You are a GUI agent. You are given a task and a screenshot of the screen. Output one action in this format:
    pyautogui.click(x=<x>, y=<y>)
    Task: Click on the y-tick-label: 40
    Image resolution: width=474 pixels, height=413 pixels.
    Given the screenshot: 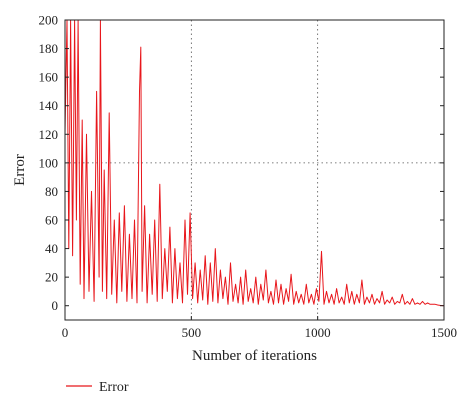 What is the action you would take?
    pyautogui.click(x=51, y=248)
    